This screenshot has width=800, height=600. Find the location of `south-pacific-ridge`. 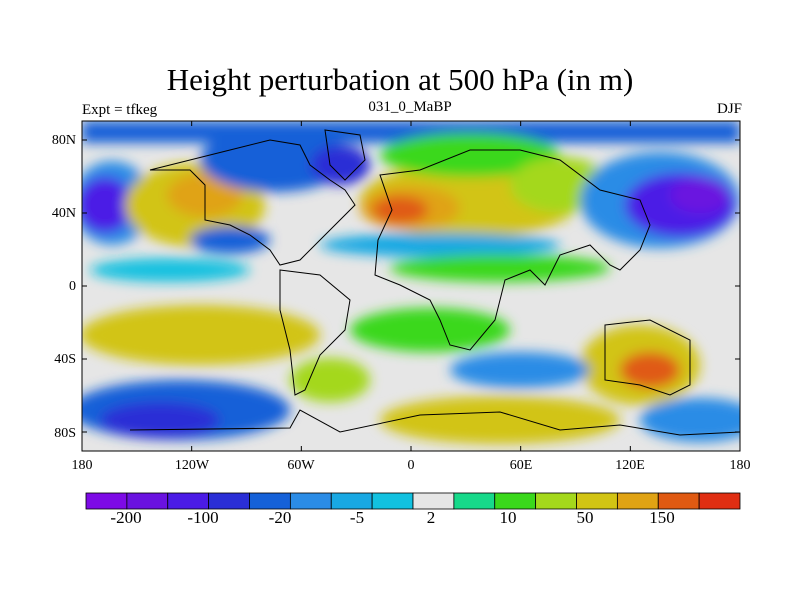

south-pacific-ridge is located at coordinates (201, 335).